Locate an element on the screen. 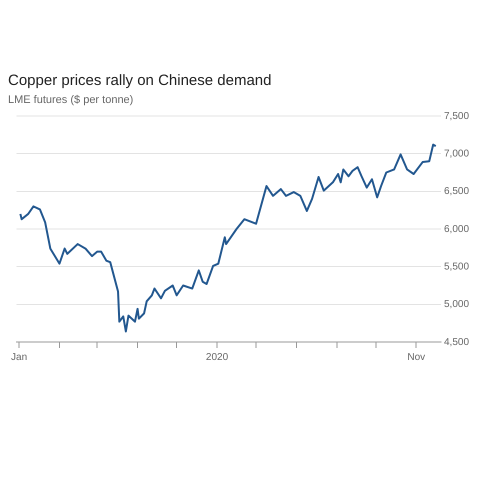  y-tick-label: 7,000 is located at coordinates (457, 154).